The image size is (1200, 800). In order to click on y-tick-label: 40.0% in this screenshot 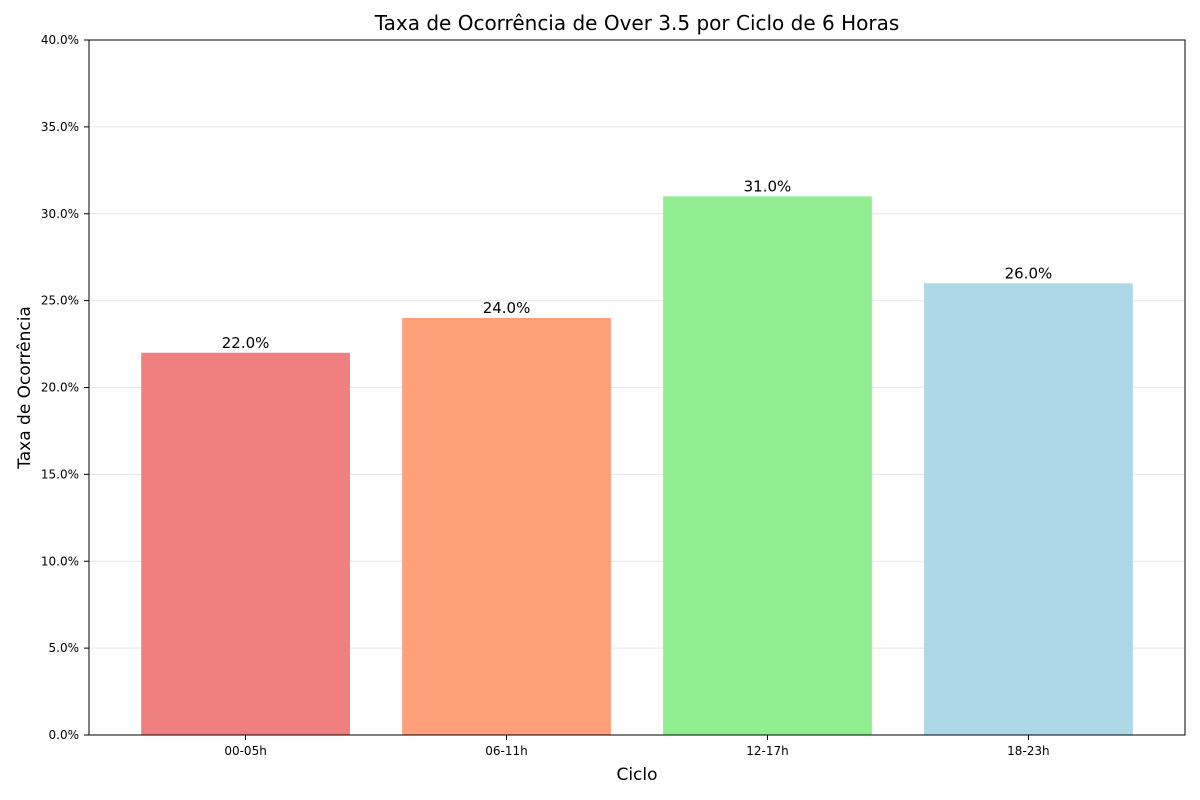, I will do `click(60, 40)`.